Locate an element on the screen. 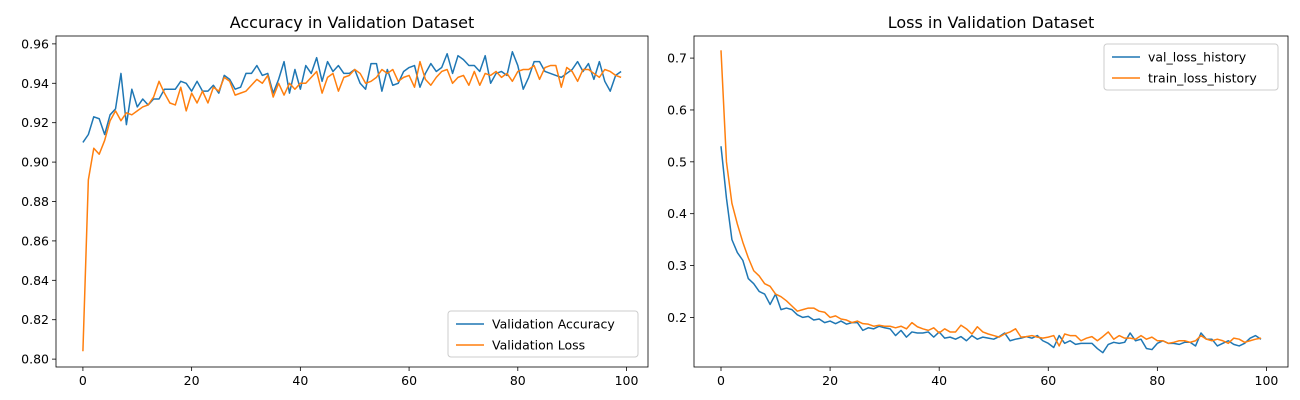  legend: val_loss_history train_loss_history is located at coordinates (1191, 67).